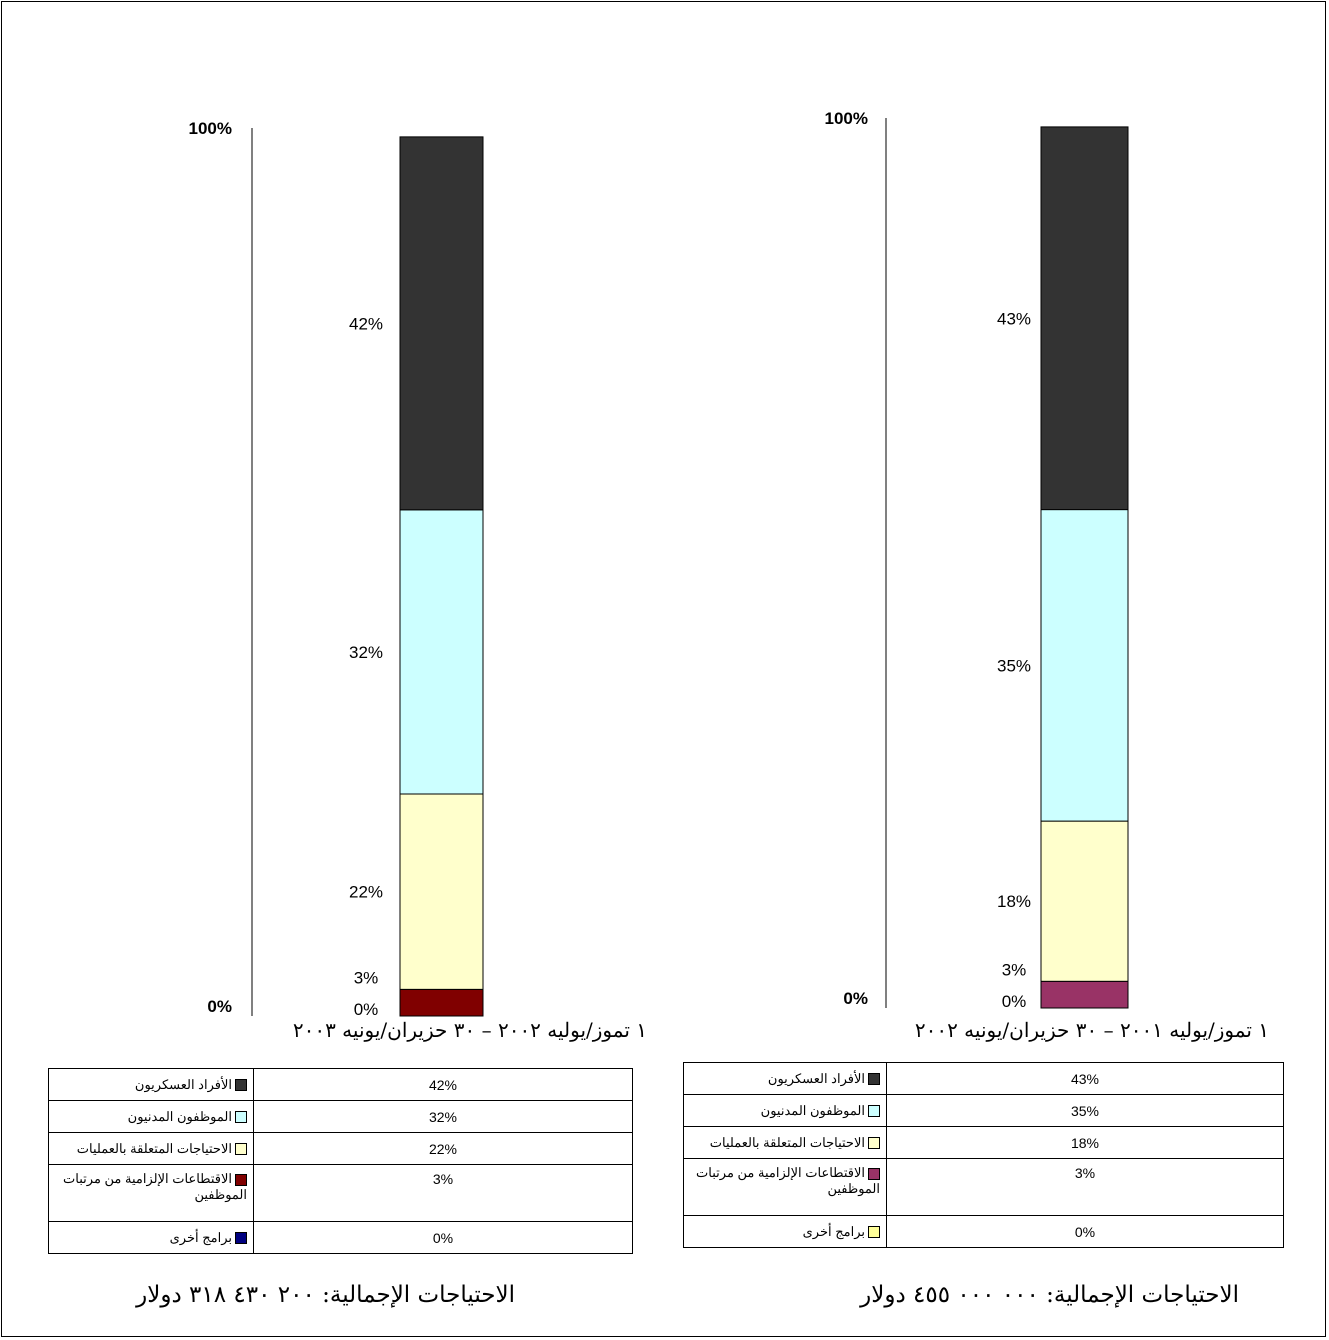 This screenshot has width=1329, height=1340. What do you see at coordinates (1014, 318) in the screenshot?
I see `data-label-right: 43%` at bounding box center [1014, 318].